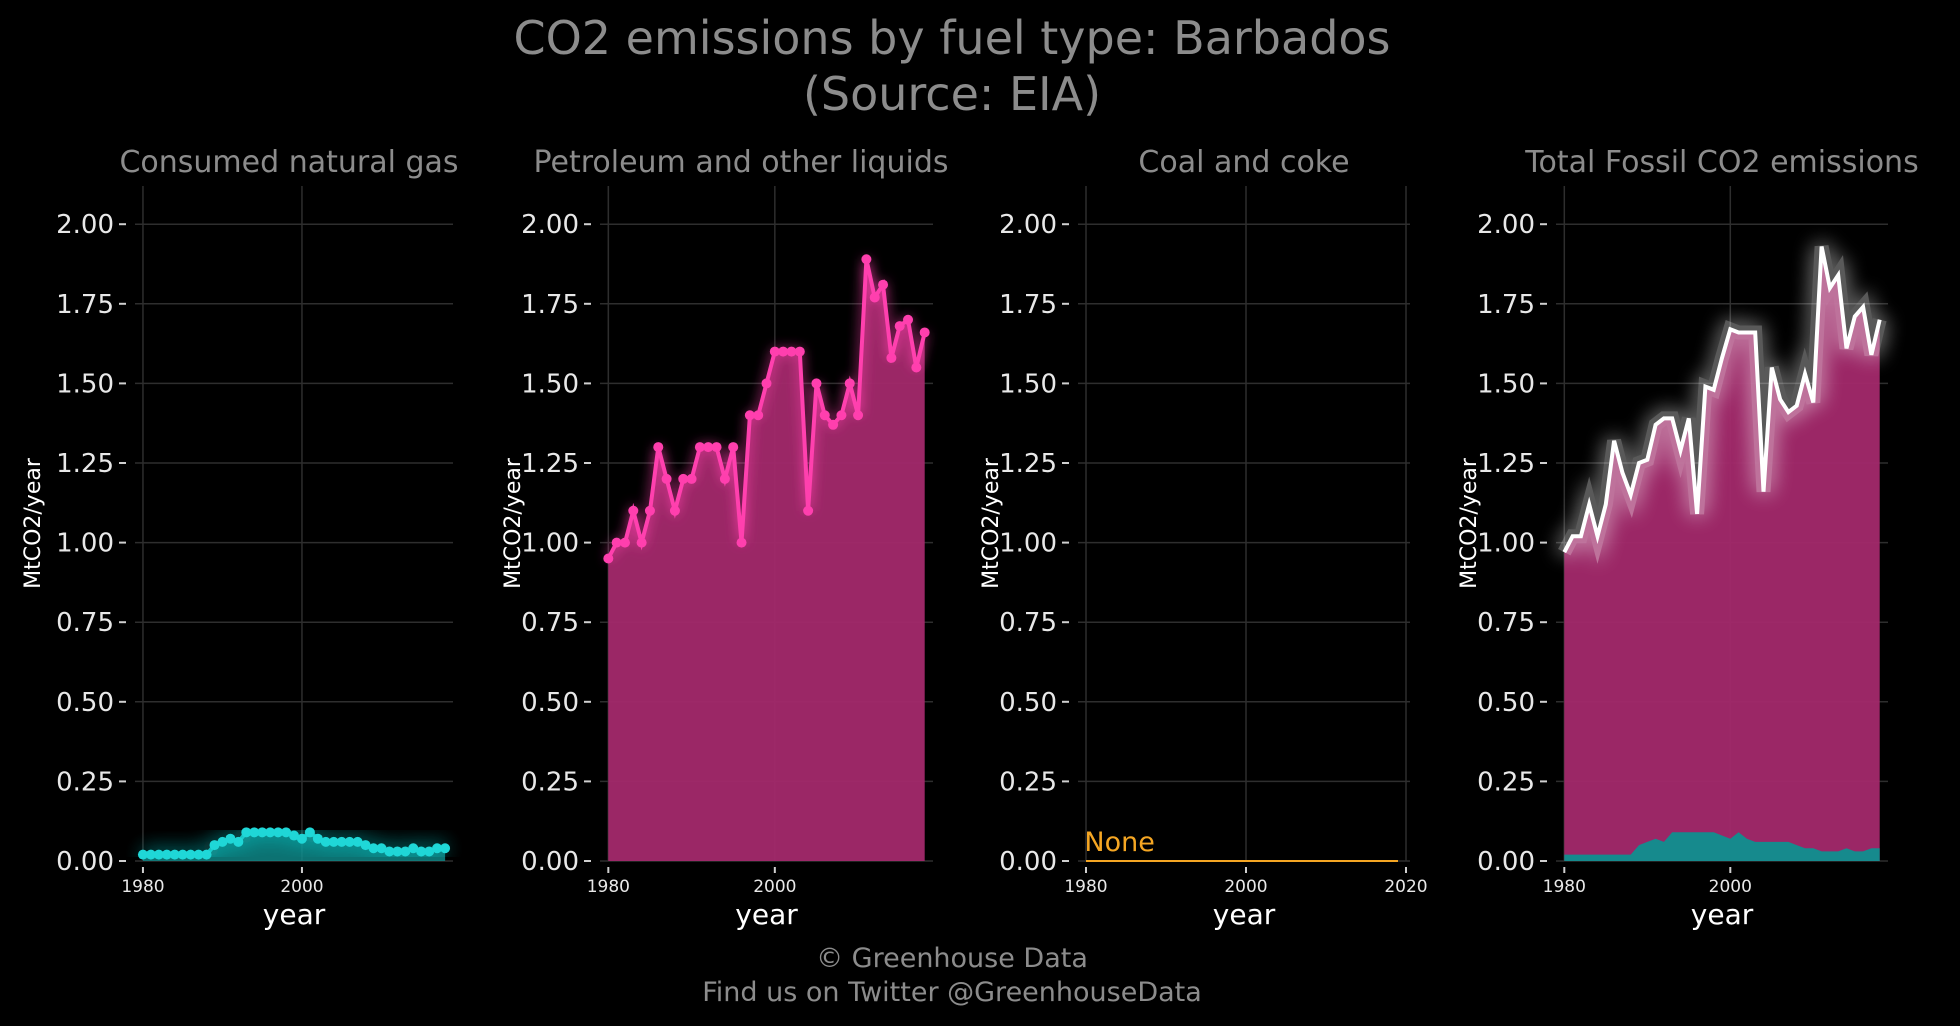 This screenshot has width=1960, height=1026. What do you see at coordinates (1119, 842) in the screenshot?
I see `none-annotation: None` at bounding box center [1119, 842].